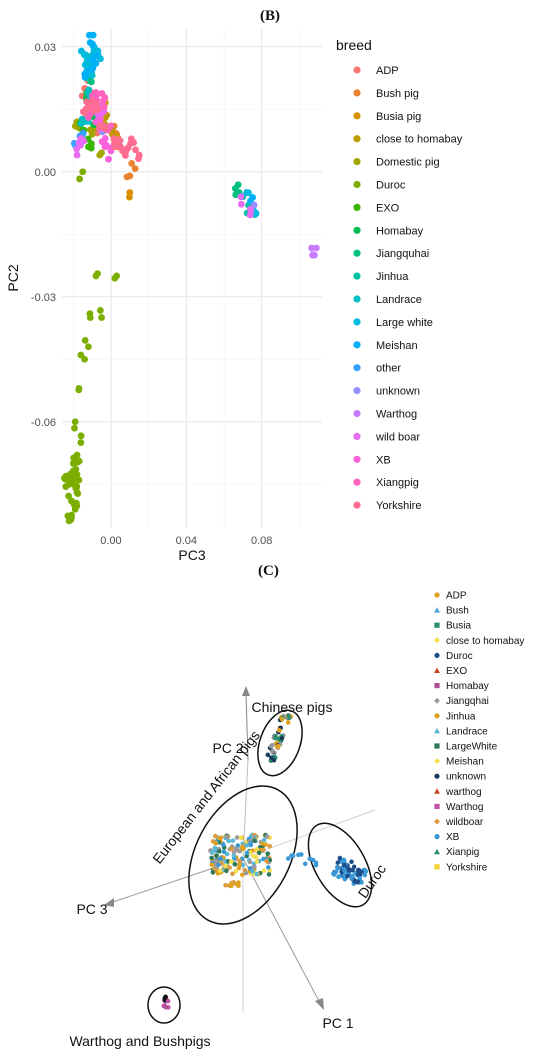 The image size is (550, 1058). What do you see at coordinates (13, 277) in the screenshot?
I see `y-axis-title: PC2` at bounding box center [13, 277].